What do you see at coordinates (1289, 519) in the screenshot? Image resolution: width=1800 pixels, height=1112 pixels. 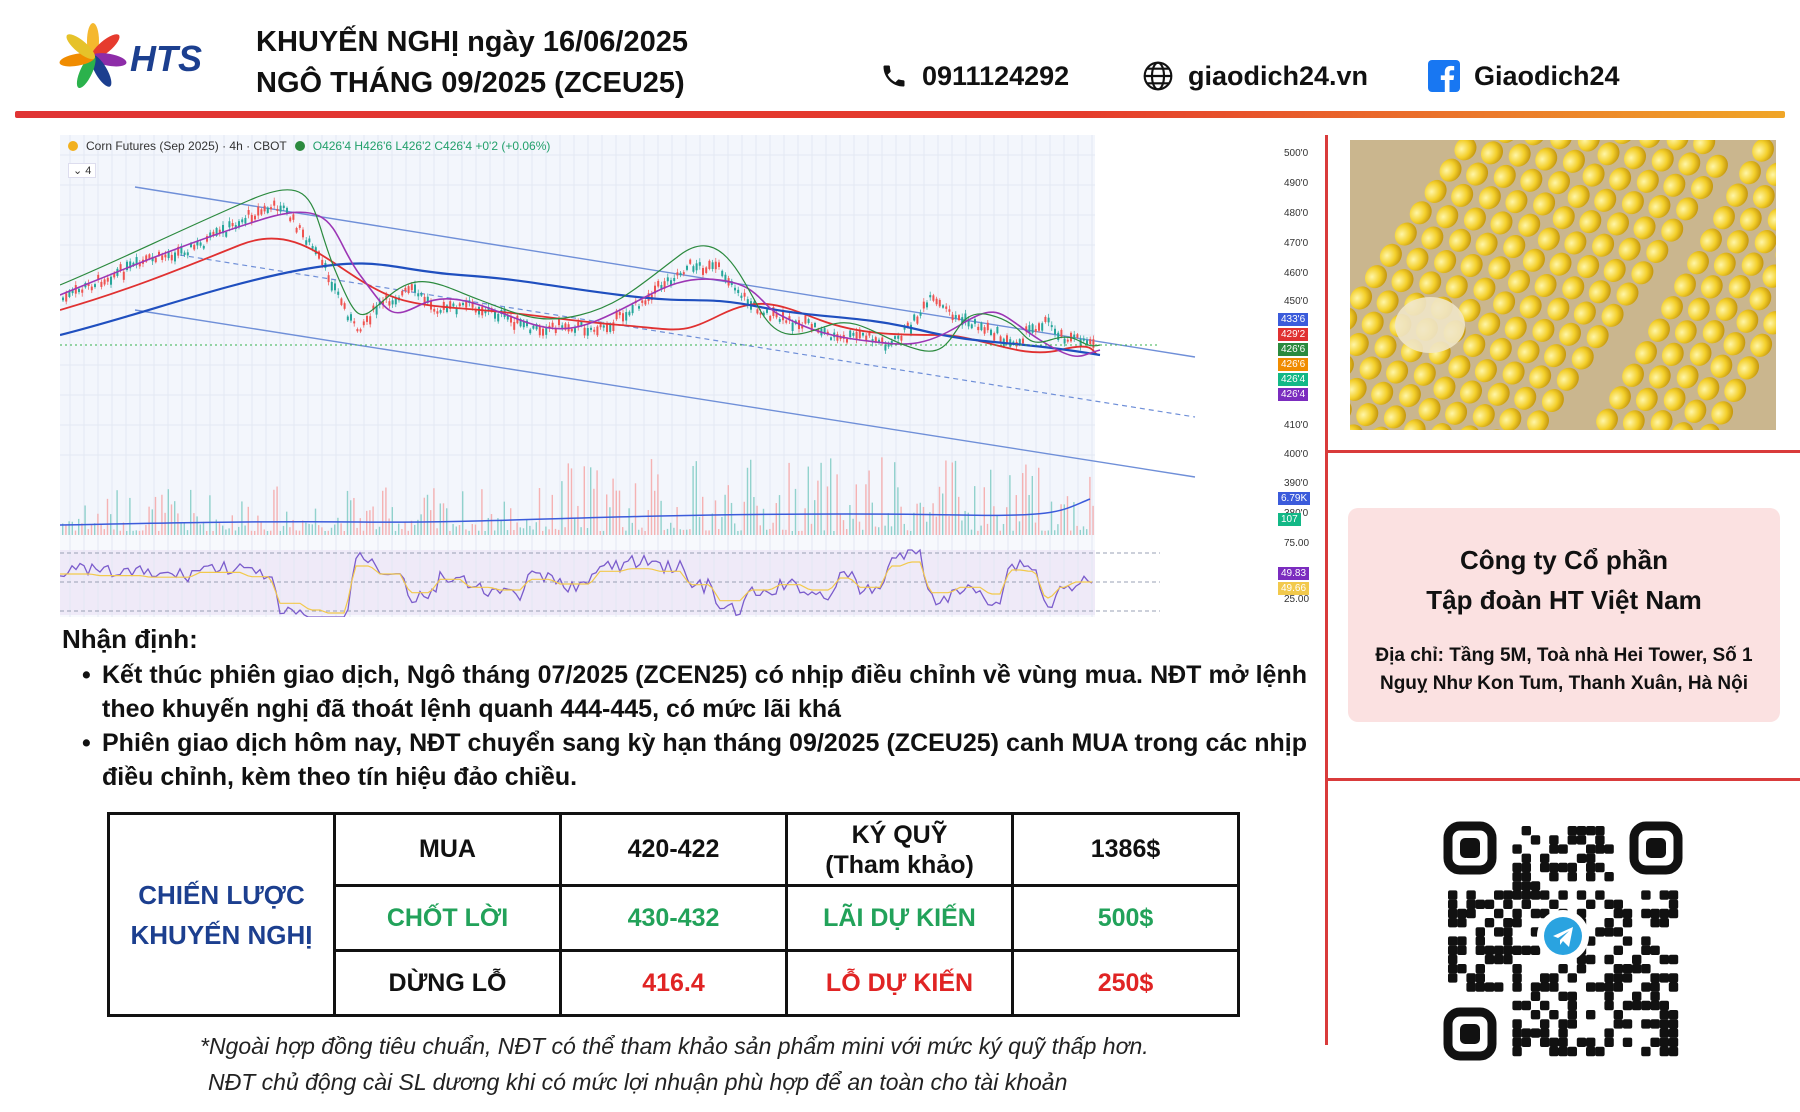 I see `price-tag: 107` at bounding box center [1289, 519].